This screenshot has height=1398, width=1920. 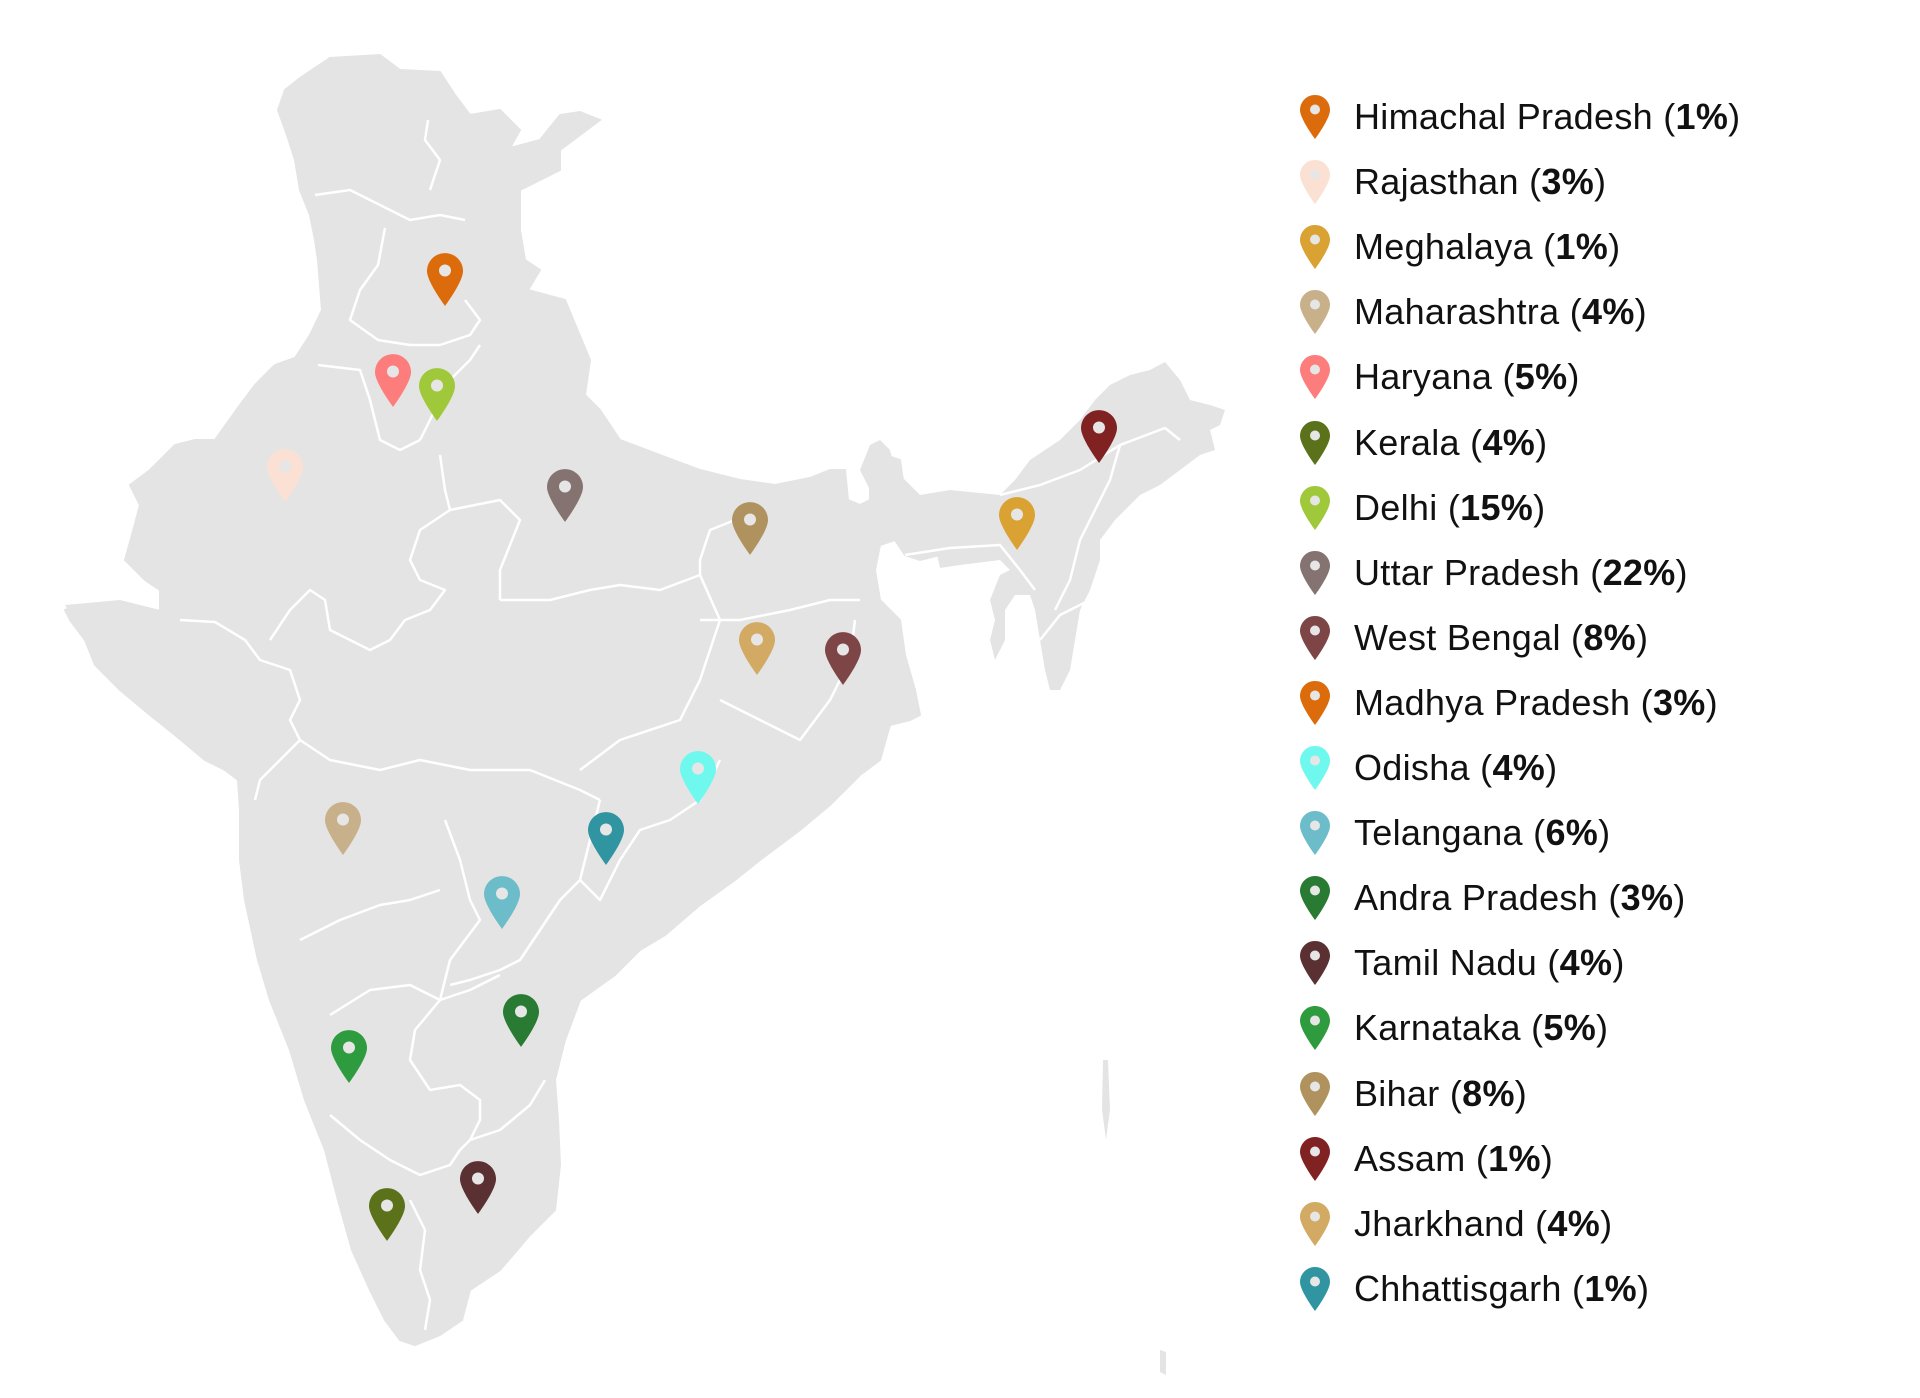 I want to click on legend-item-odisha: Odisha (4%), so click(x=1428, y=768).